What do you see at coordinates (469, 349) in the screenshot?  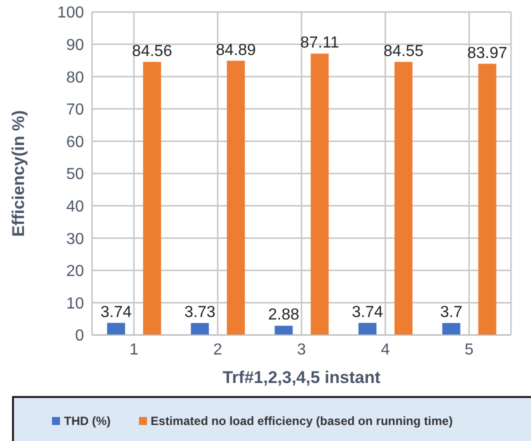 I see `x-tick-label: 5` at bounding box center [469, 349].